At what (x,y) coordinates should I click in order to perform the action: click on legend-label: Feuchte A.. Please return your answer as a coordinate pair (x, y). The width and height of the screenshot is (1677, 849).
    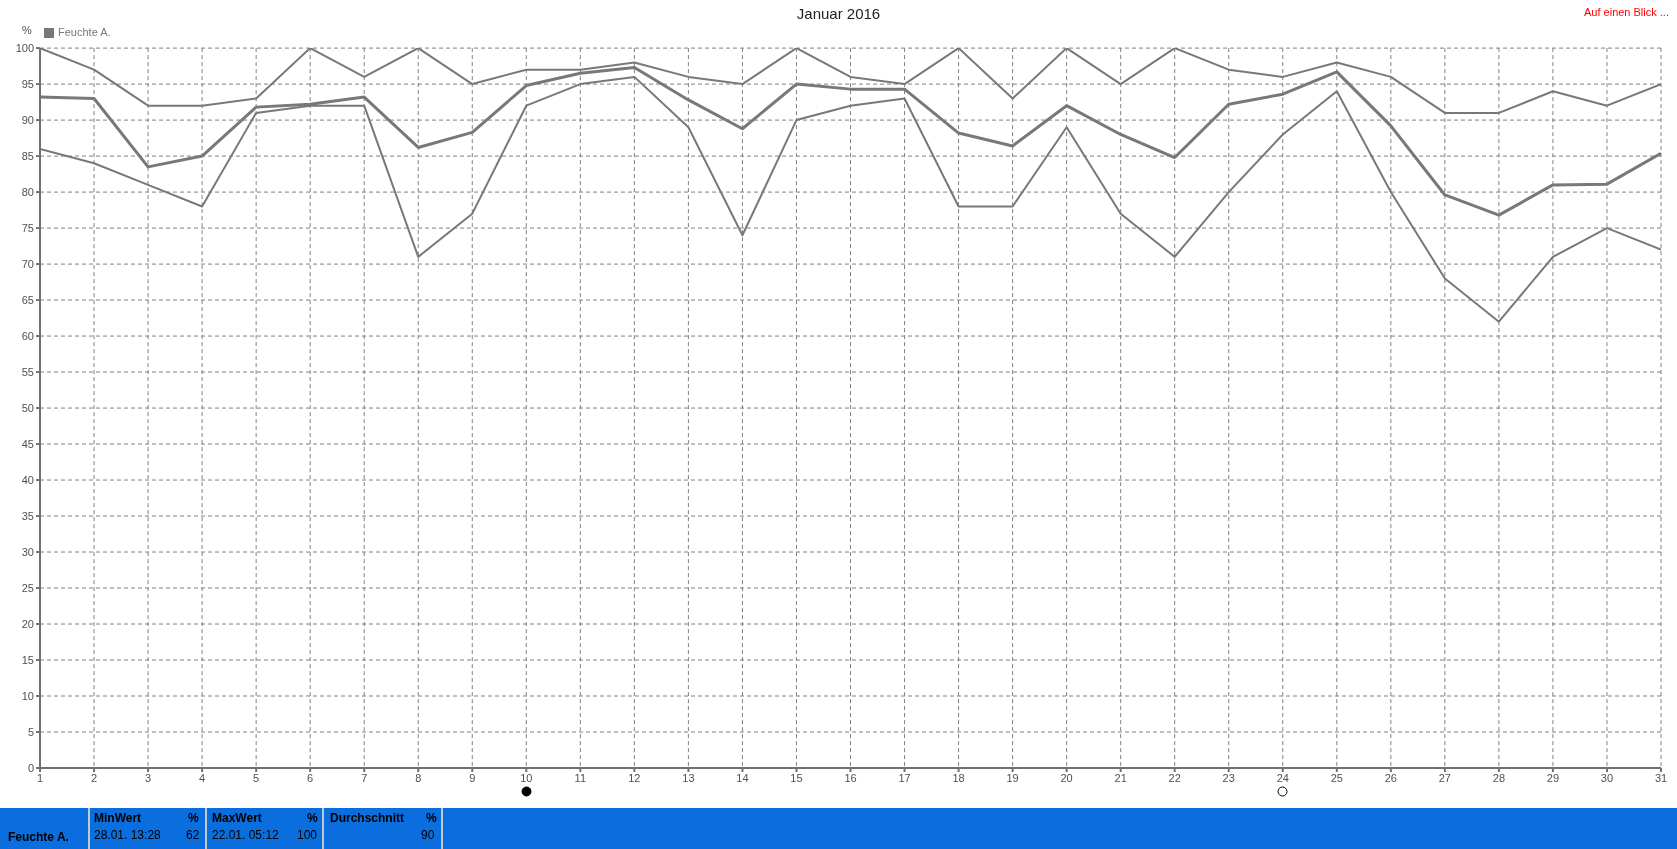
    Looking at the image, I should click on (84, 32).